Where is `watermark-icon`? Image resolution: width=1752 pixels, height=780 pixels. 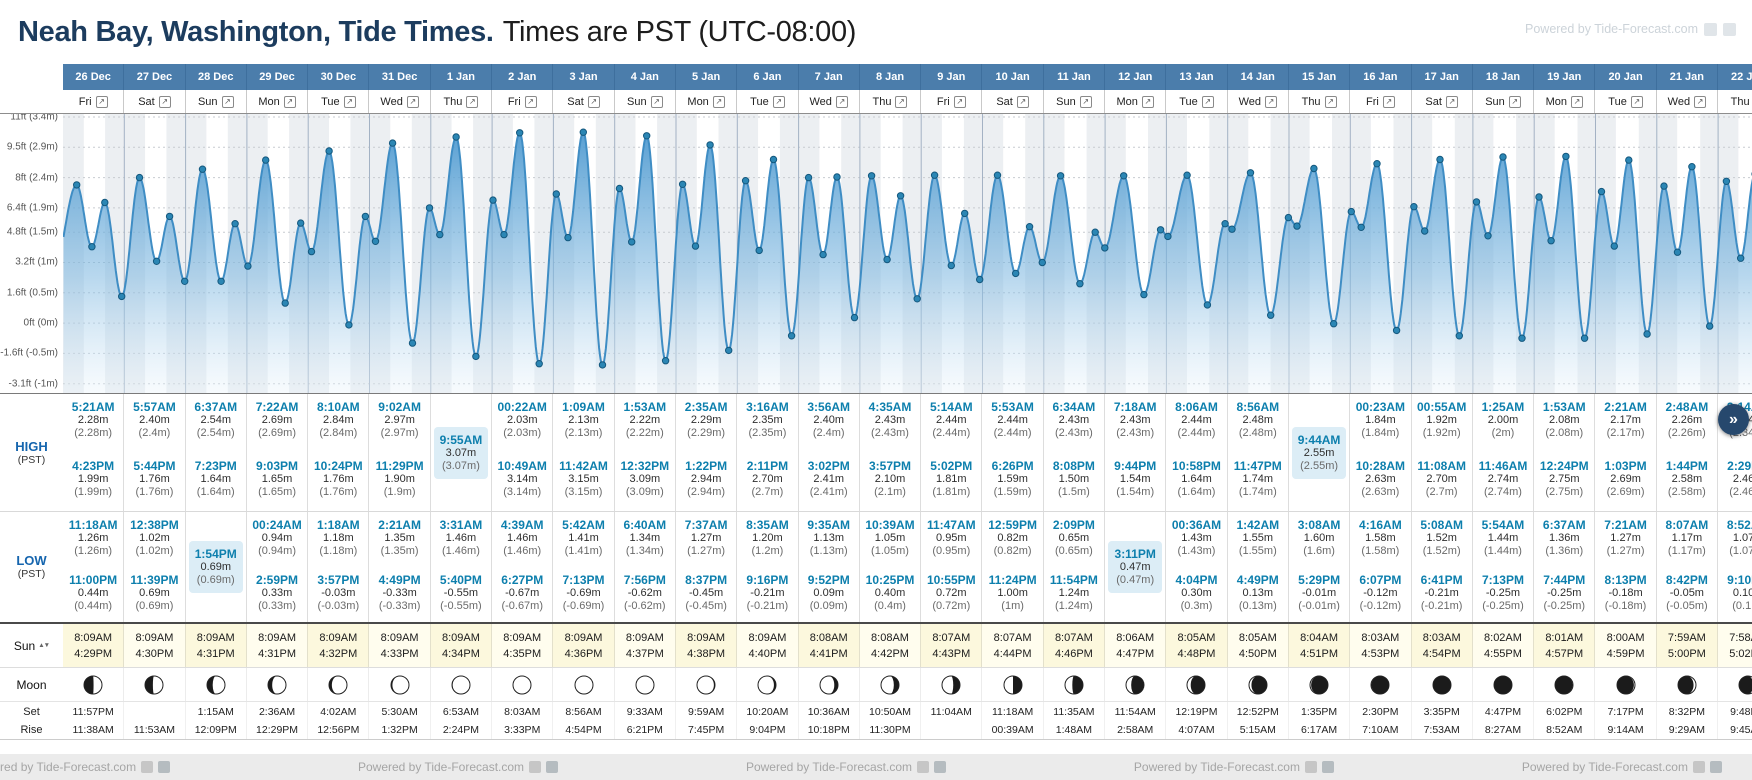
watermark-icon is located at coordinates (1715, 767).